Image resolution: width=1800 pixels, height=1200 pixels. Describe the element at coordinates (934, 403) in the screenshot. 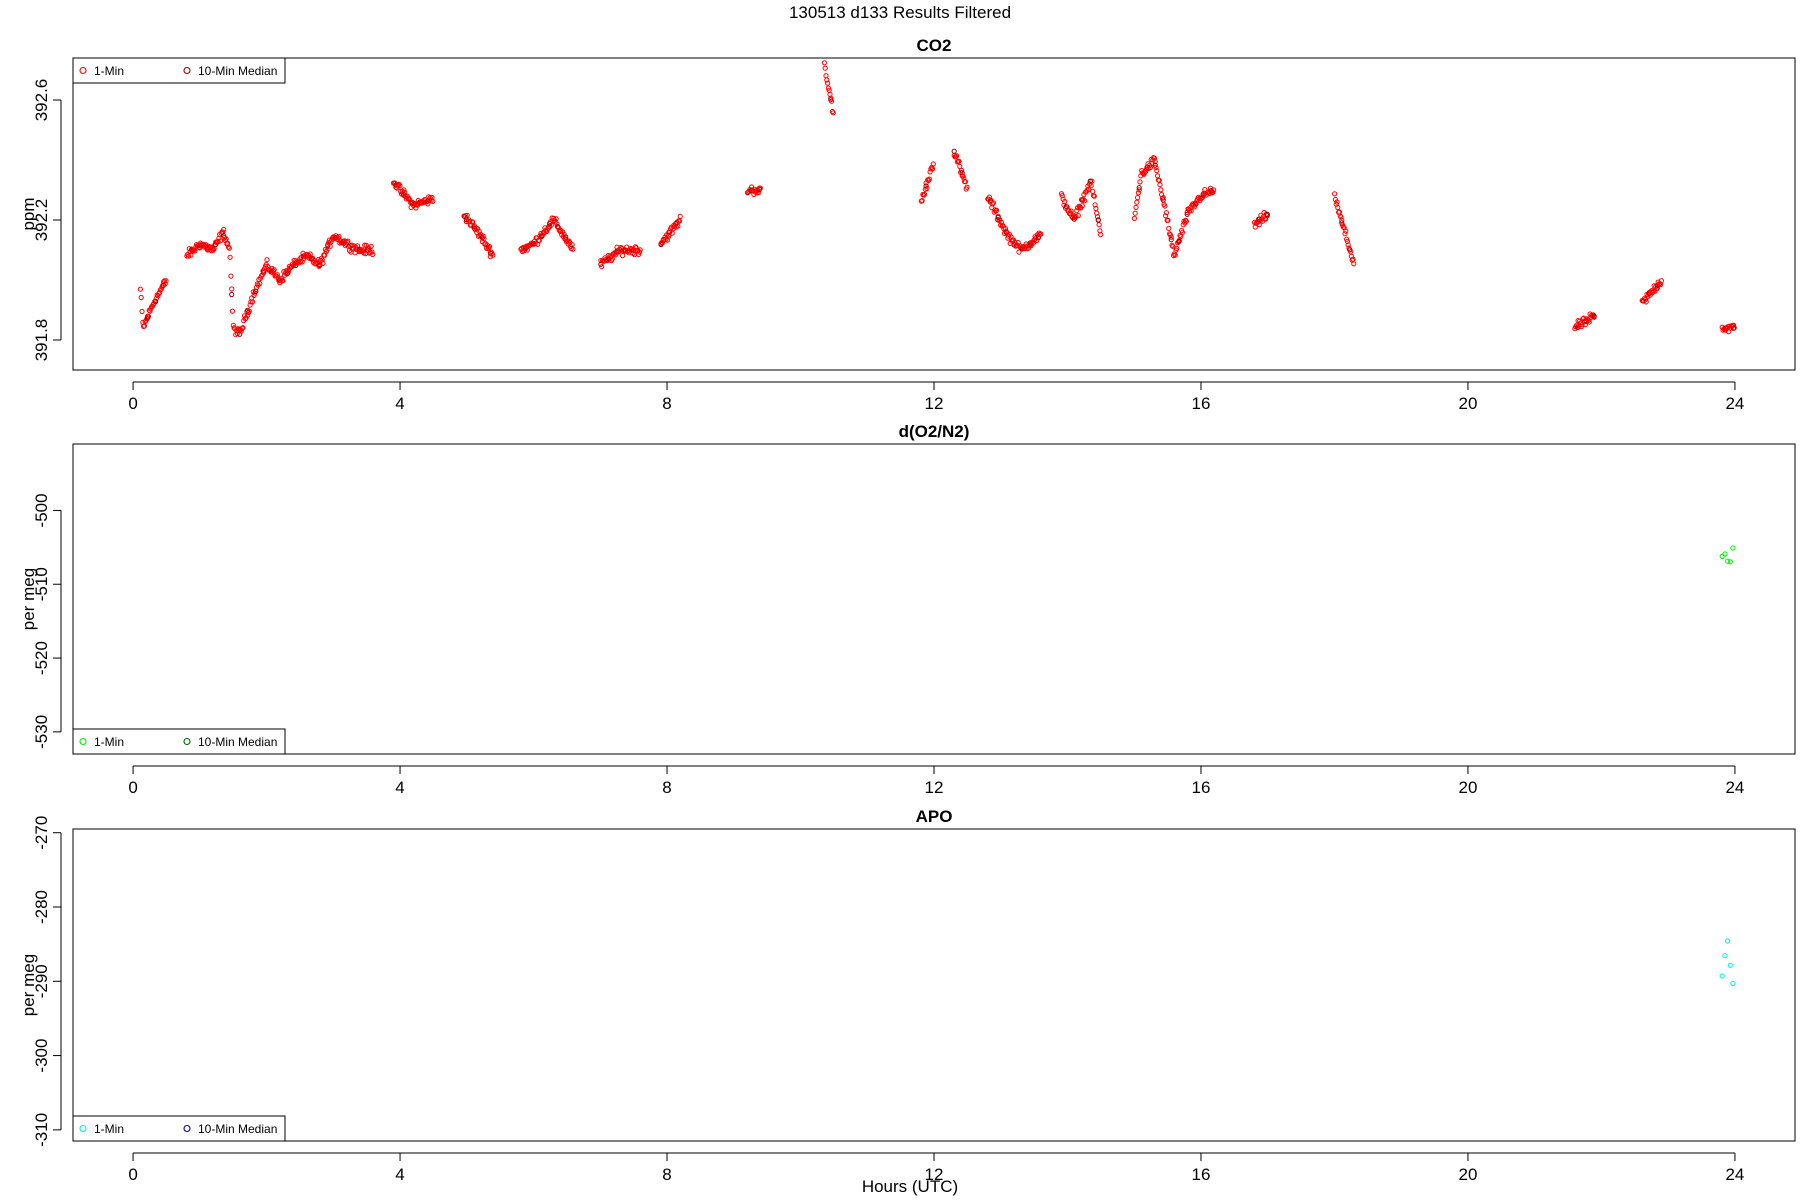

I see `x-tick-label: 12` at that location.